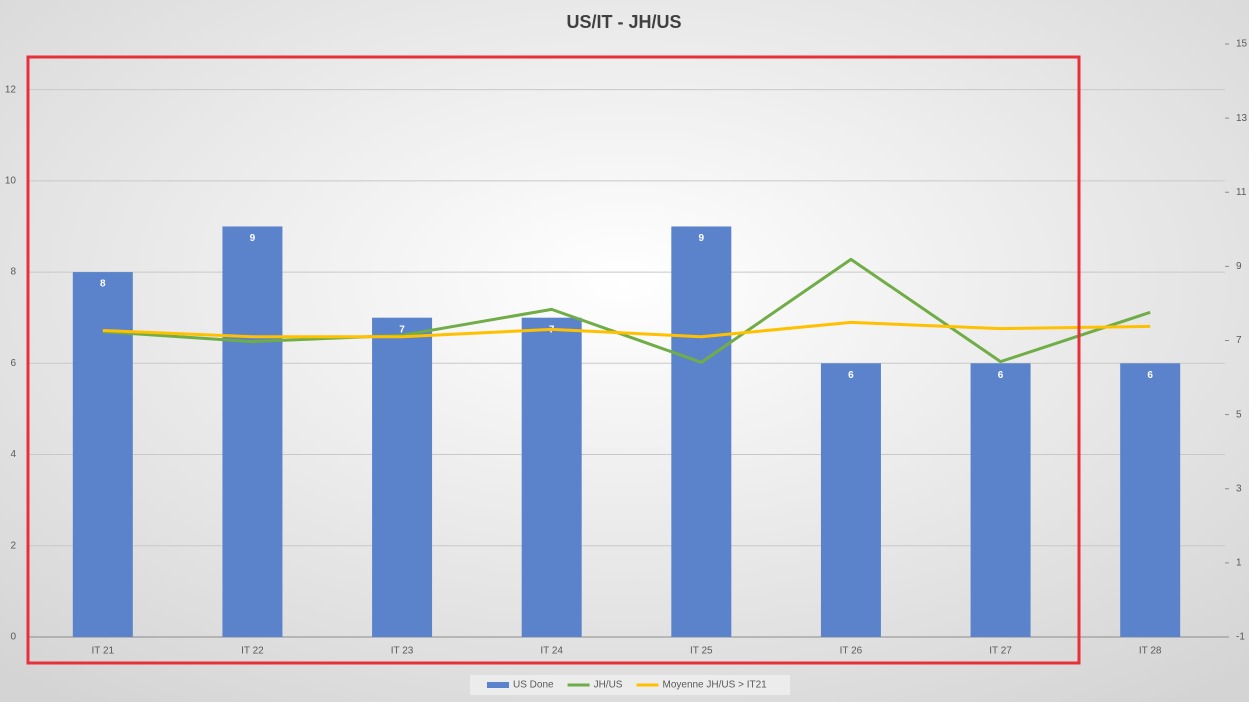  What do you see at coordinates (551, 651) in the screenshot?
I see `x-tick-label: IT 24` at bounding box center [551, 651].